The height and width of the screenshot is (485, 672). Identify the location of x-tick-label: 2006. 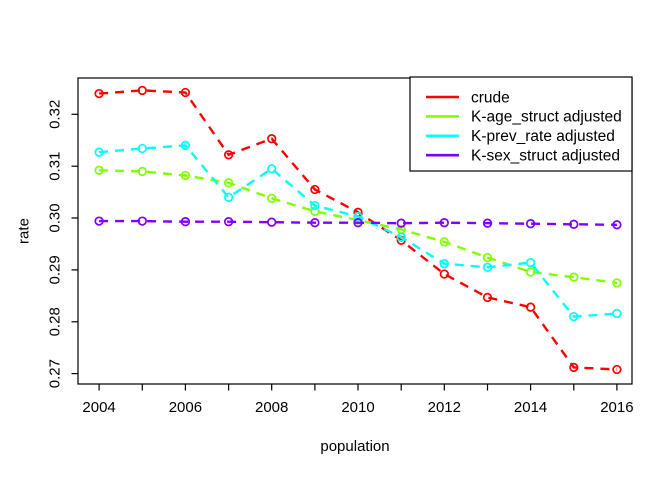
(185, 407).